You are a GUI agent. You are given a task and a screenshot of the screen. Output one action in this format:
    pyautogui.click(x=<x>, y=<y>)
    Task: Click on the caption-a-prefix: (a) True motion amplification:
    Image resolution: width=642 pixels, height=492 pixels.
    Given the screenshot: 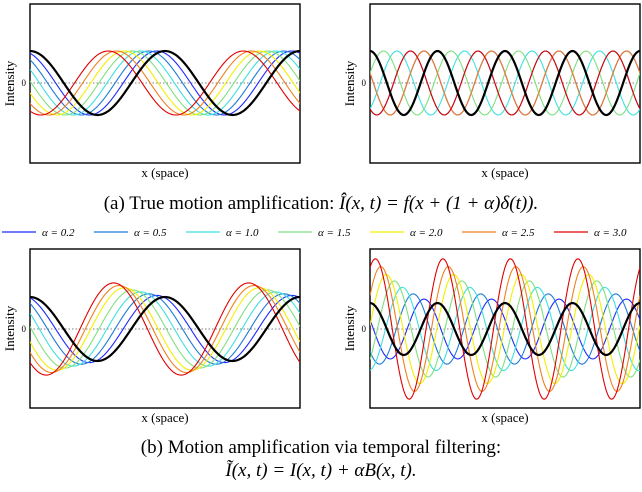 What is the action you would take?
    pyautogui.click(x=221, y=203)
    